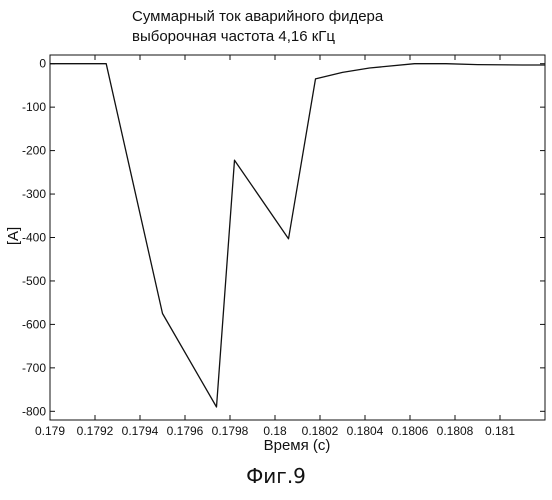  What do you see at coordinates (42, 64) in the screenshot?
I see `y-tick-label: 0` at bounding box center [42, 64].